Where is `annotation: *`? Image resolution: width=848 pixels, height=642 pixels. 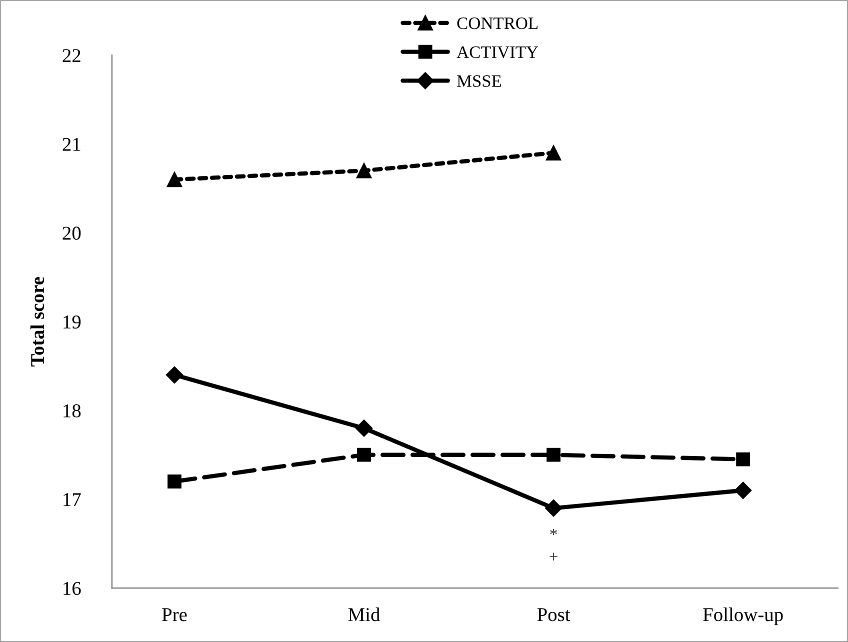 annotation: * is located at coordinates (553, 532).